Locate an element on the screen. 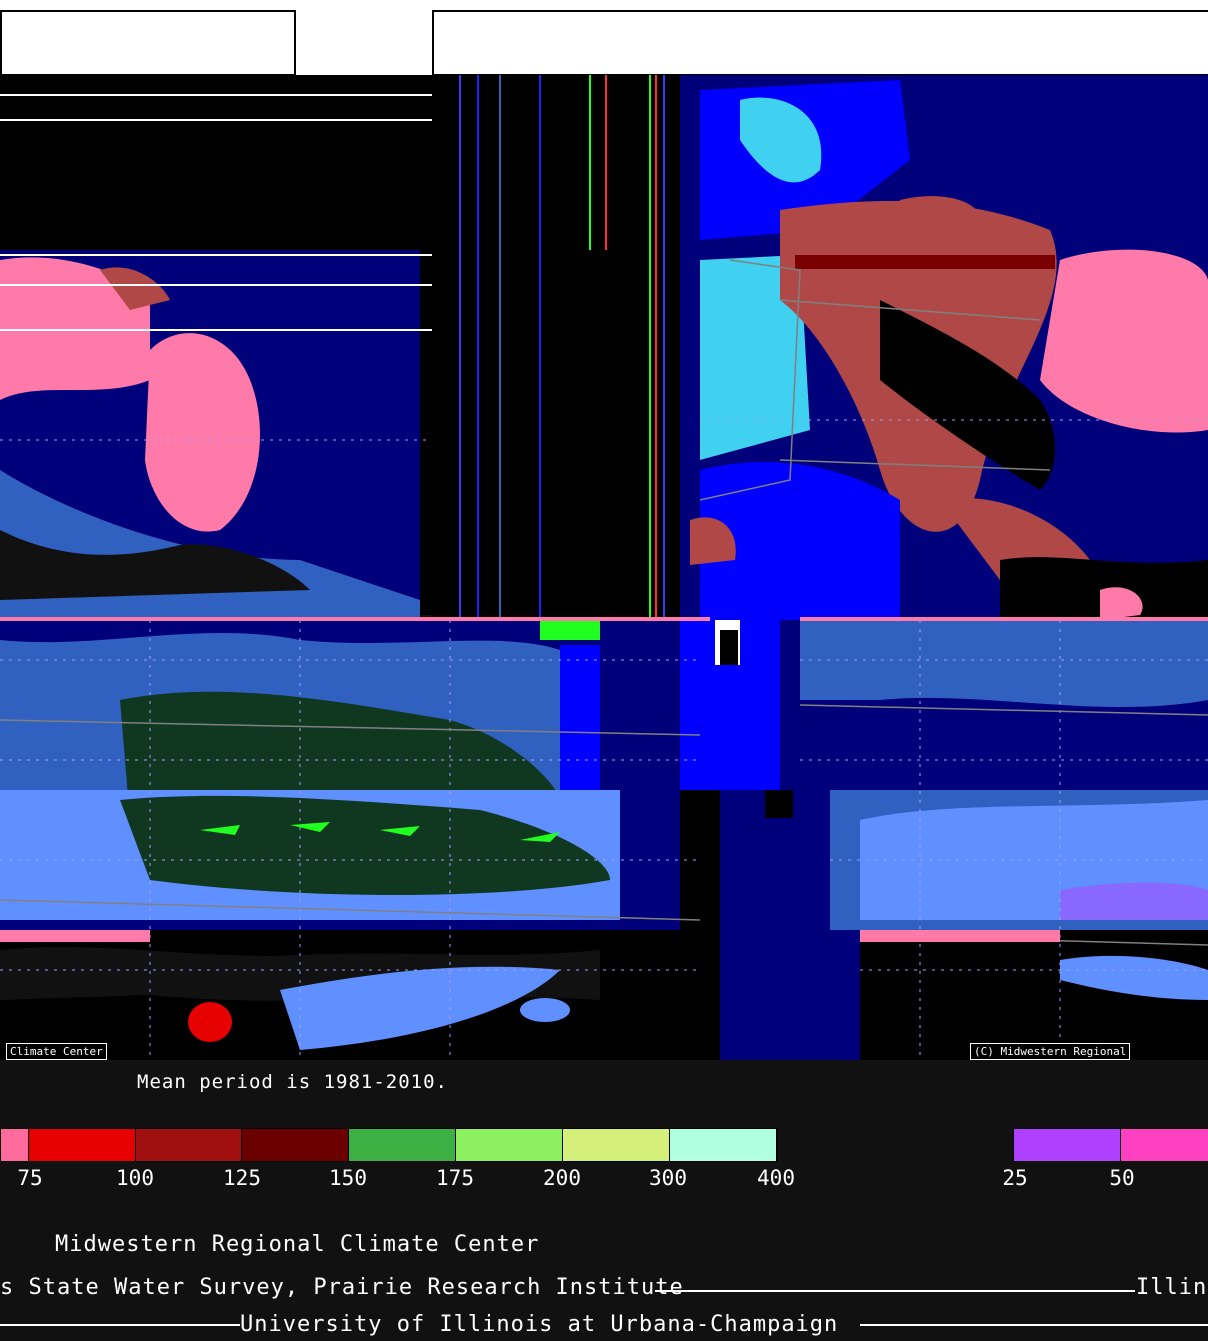 Image resolution: width=1208 pixels, height=1341 pixels. mean-period-caption: Mean period is 1981-2010. is located at coordinates (292, 1082).